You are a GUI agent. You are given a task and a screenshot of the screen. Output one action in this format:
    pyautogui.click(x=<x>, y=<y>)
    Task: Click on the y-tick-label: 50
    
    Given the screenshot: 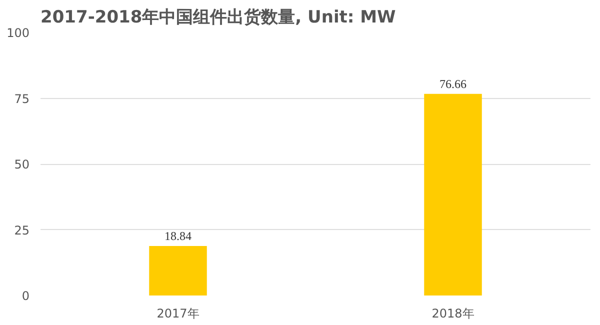 What is the action you would take?
    pyautogui.click(x=22, y=165)
    